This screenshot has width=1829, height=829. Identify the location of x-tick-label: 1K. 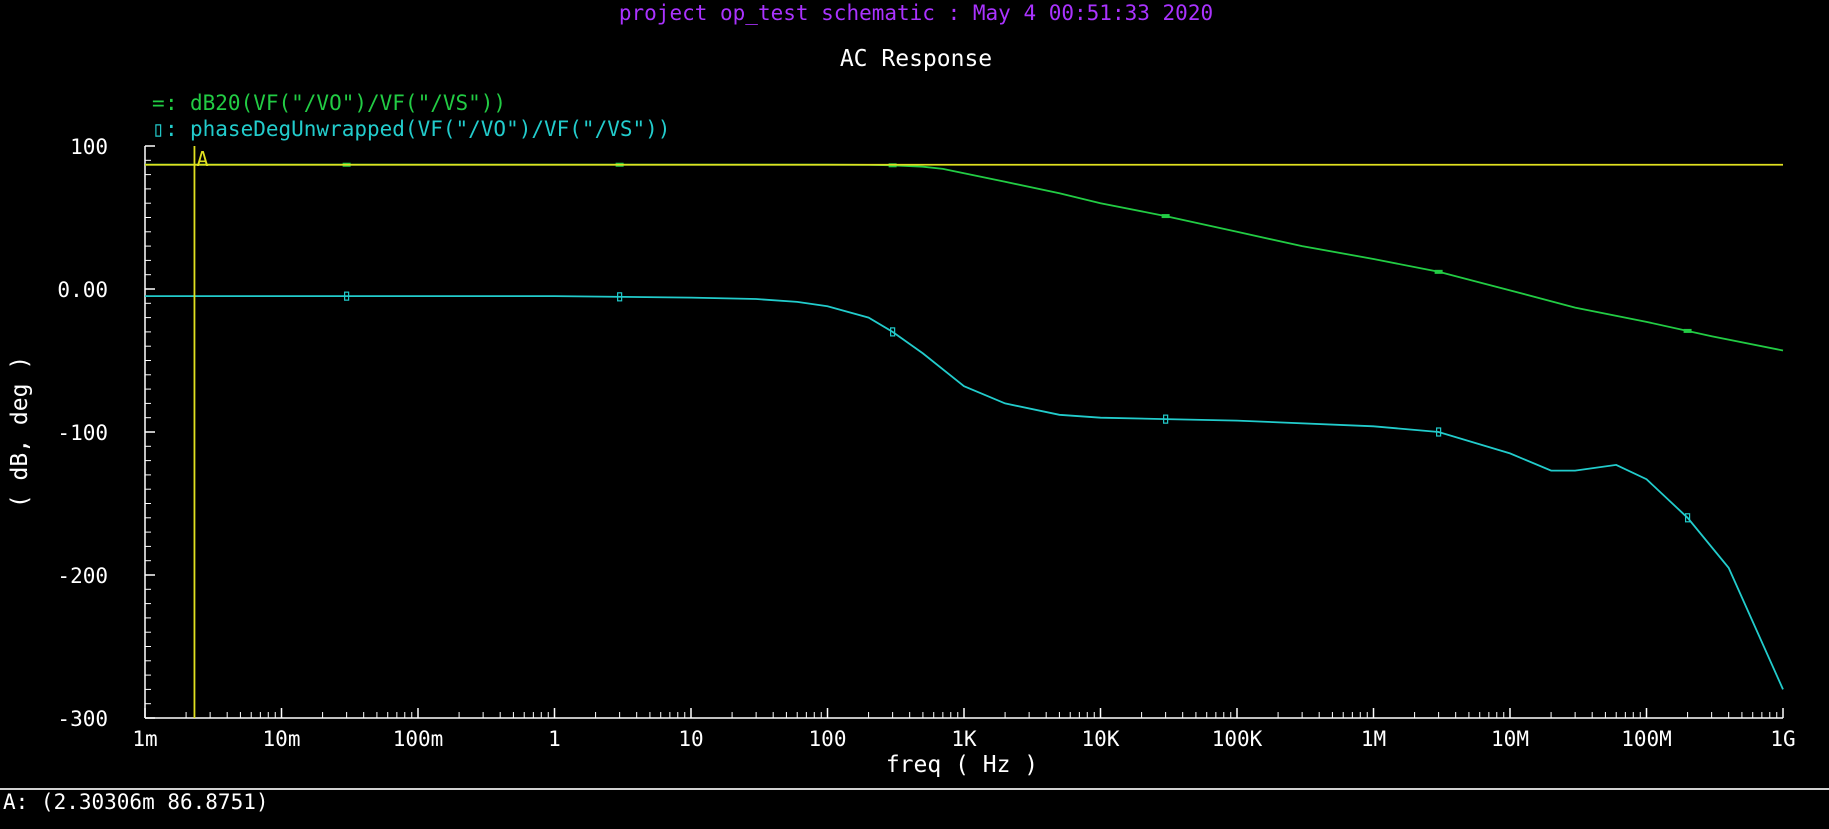
(964, 739).